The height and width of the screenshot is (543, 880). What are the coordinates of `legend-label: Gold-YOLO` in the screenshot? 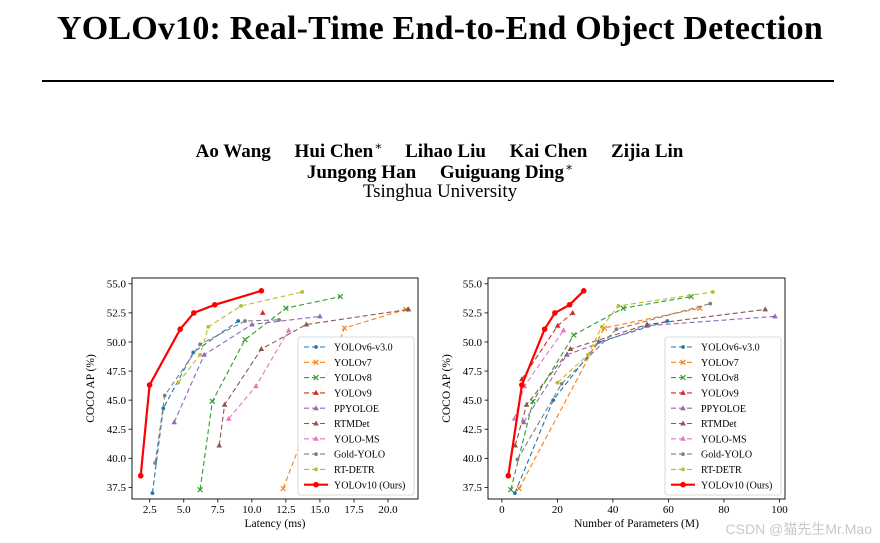 It's located at (359, 455).